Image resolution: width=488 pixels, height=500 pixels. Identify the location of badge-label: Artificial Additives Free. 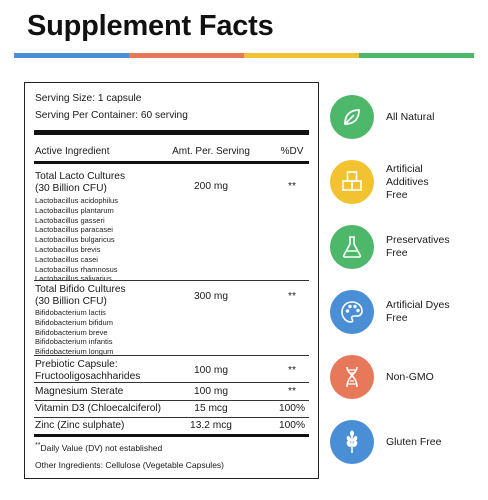
(407, 181).